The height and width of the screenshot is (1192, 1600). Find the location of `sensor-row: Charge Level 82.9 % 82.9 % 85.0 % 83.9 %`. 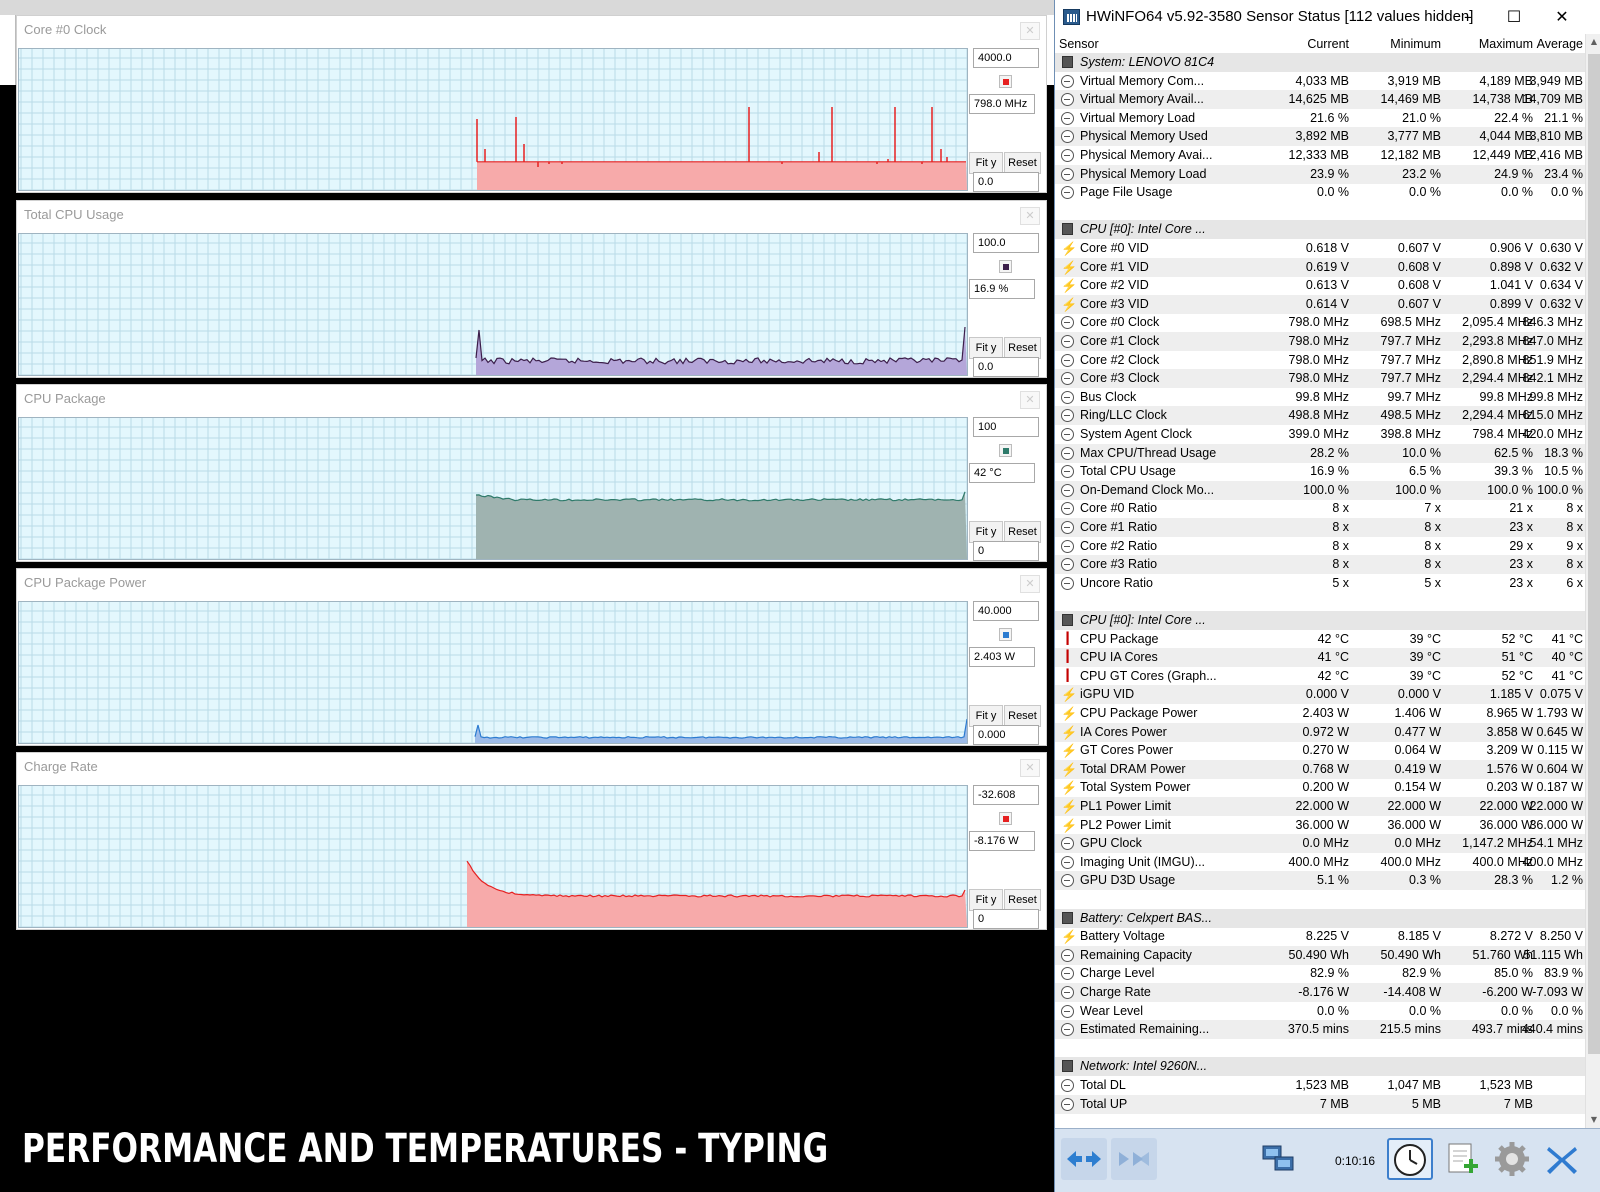

sensor-row: Charge Level 82.9 % 82.9 % 85.0 % 83.9 % is located at coordinates (1320, 973).